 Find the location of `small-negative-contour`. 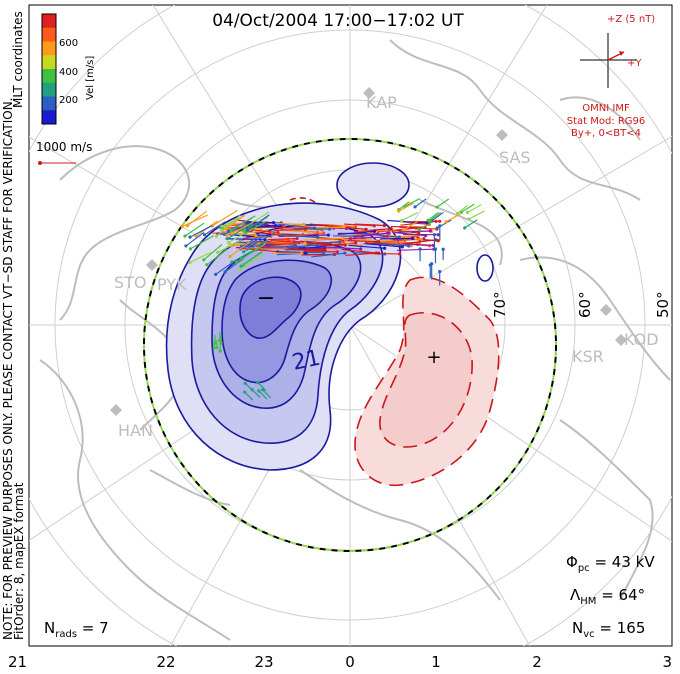

small-negative-contour is located at coordinates (373, 185).